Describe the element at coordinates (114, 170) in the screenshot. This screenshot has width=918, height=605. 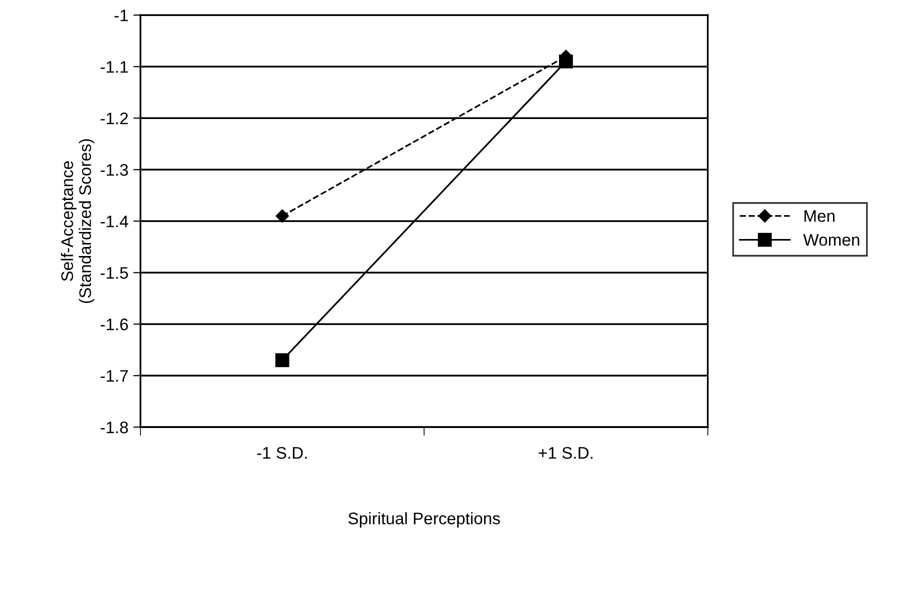
I see `y-tick-label: -1.3` at that location.